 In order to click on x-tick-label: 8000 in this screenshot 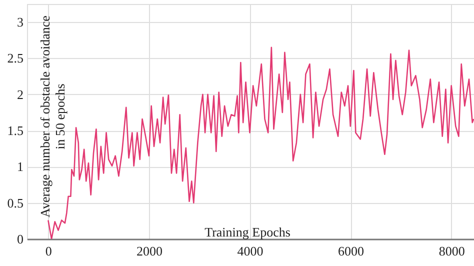, I will do `click(451, 251)`.